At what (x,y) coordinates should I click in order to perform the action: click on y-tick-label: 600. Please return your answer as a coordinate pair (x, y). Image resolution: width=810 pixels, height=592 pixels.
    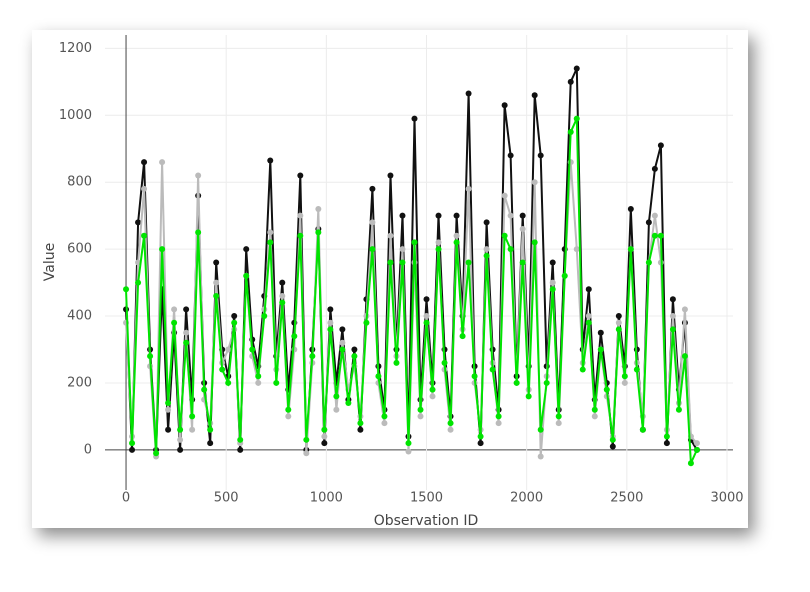
    Looking at the image, I should click on (79, 249).